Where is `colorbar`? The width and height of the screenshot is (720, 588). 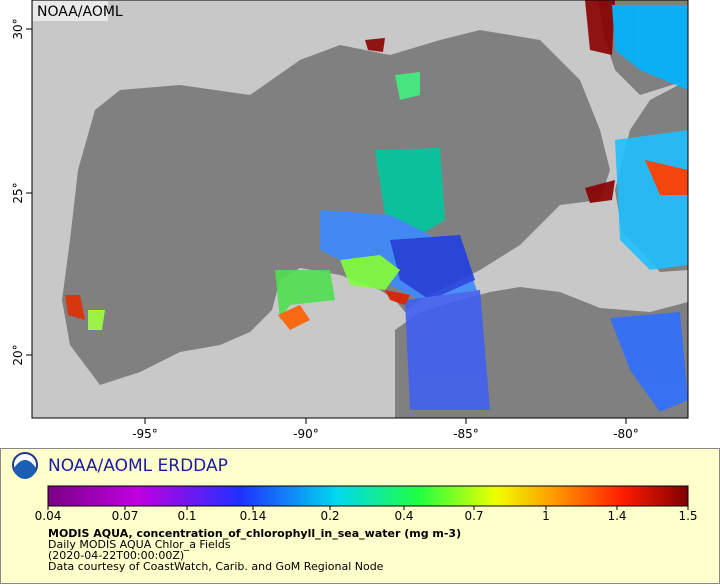
colorbar is located at coordinates (368, 496).